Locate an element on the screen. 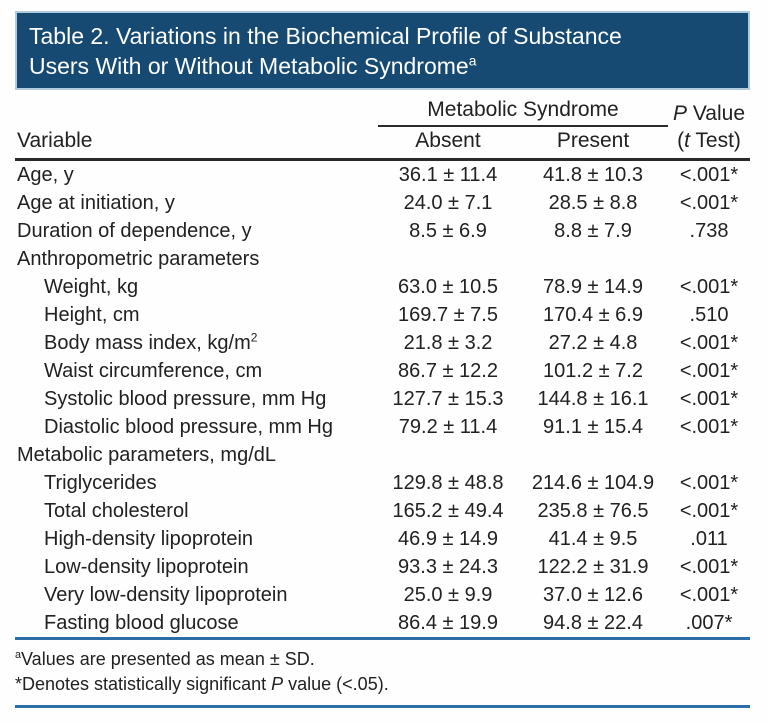 Image resolution: width=768 pixels, height=723 pixels. column-header-variable: Variable is located at coordinates (196, 143).